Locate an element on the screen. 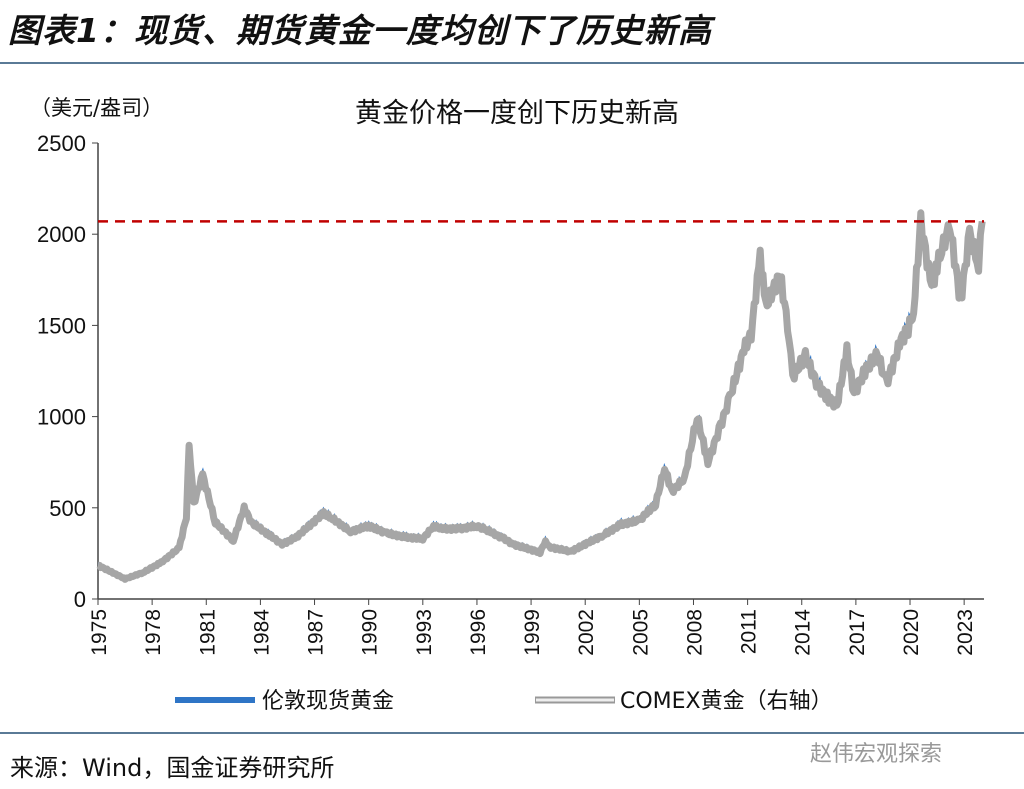  x-tick-label: 1987 is located at coordinates (316, 632).